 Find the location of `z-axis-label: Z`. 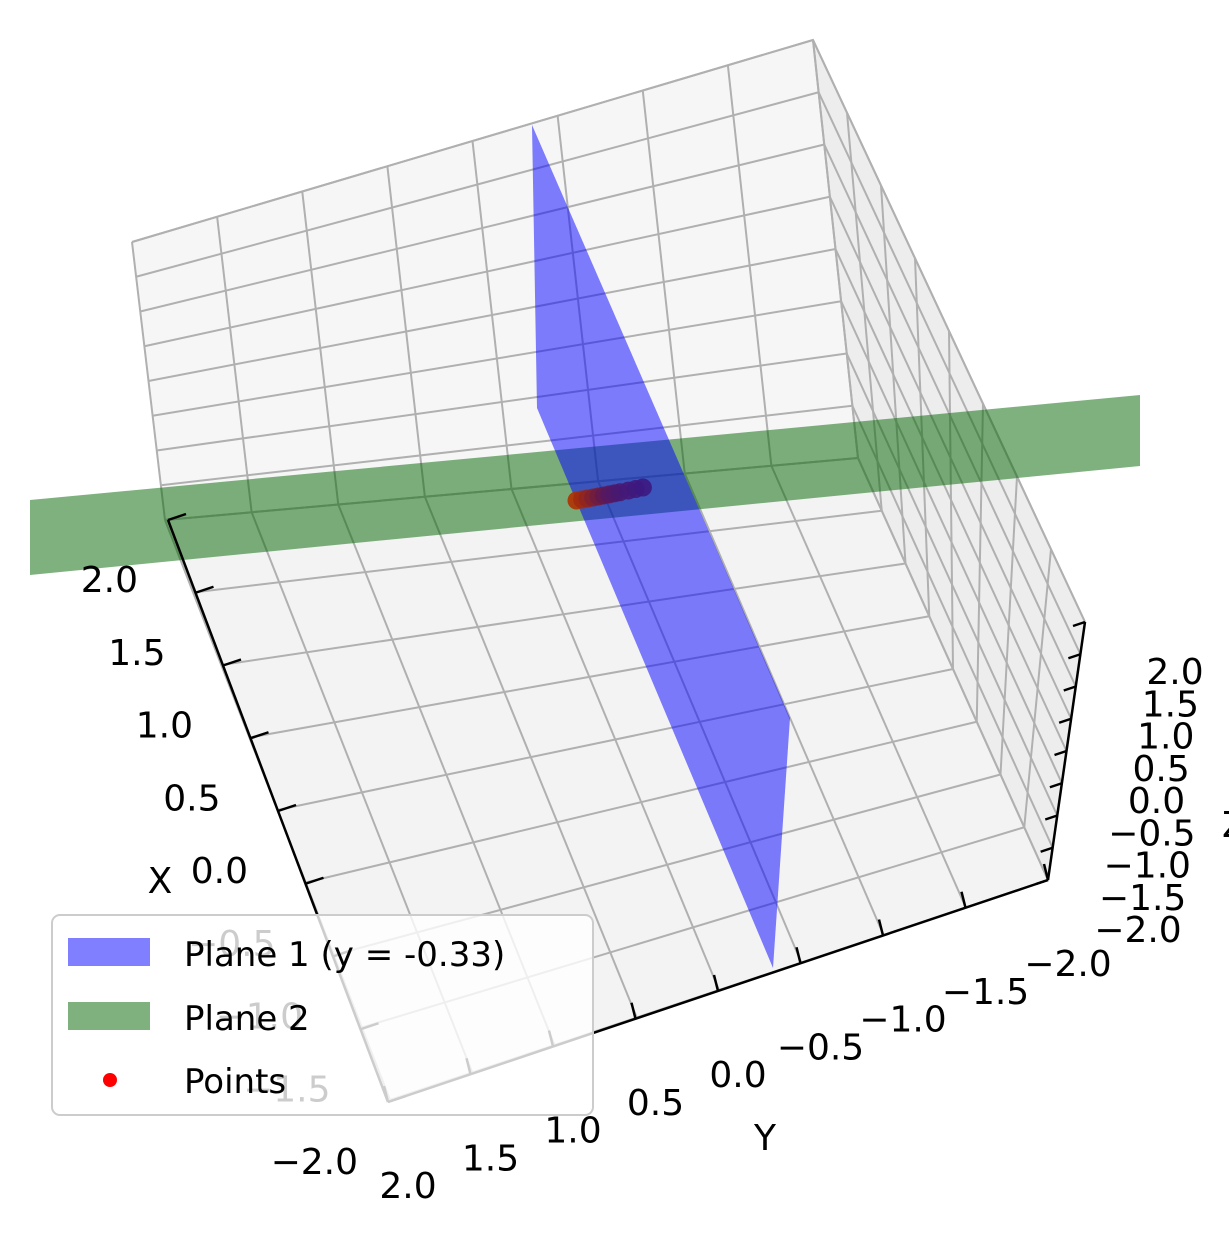

z-axis-label: Z is located at coordinates (1225, 825).